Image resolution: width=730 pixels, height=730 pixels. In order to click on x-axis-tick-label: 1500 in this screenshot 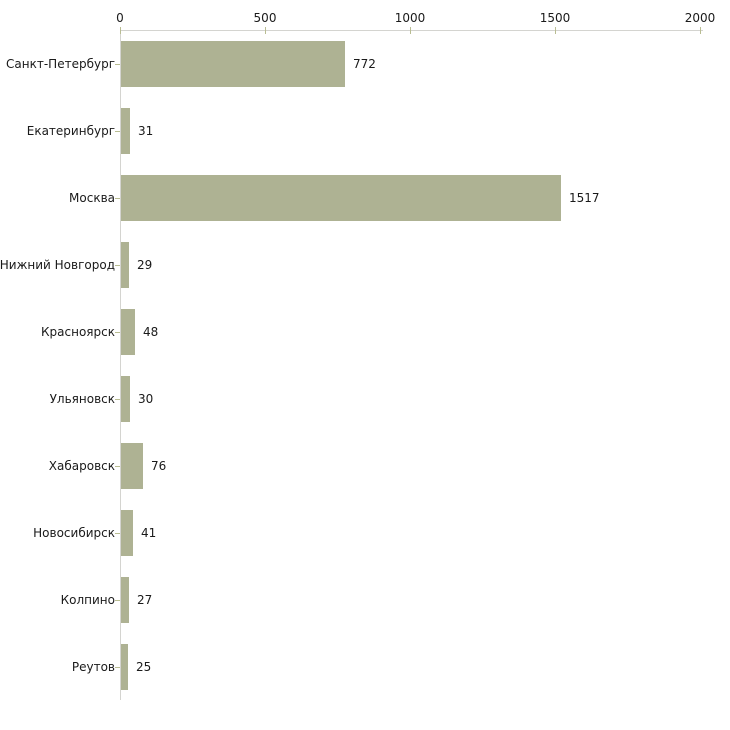, I will do `click(555, 18)`.